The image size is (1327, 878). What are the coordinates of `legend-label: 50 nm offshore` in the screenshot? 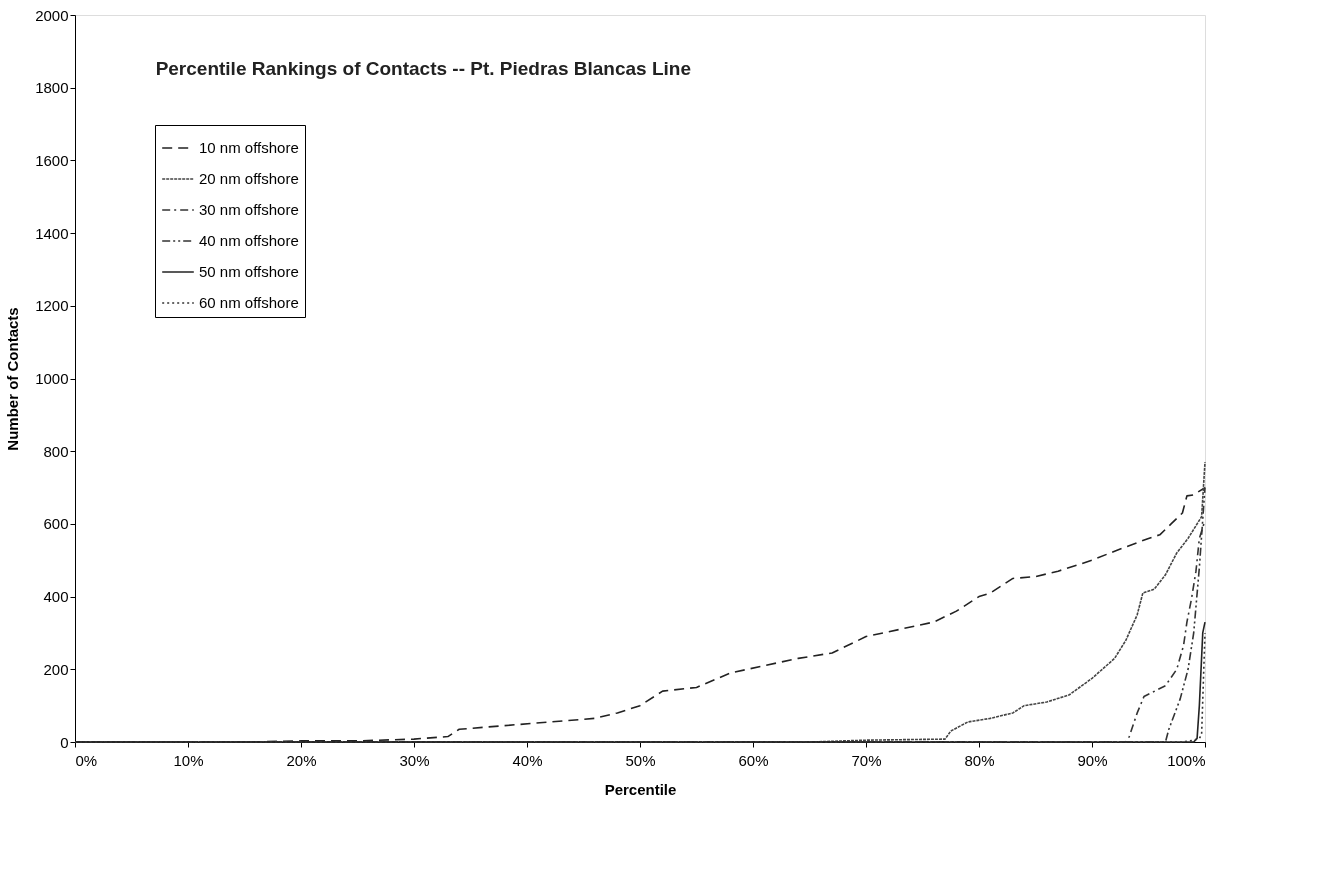 It's located at (249, 271).